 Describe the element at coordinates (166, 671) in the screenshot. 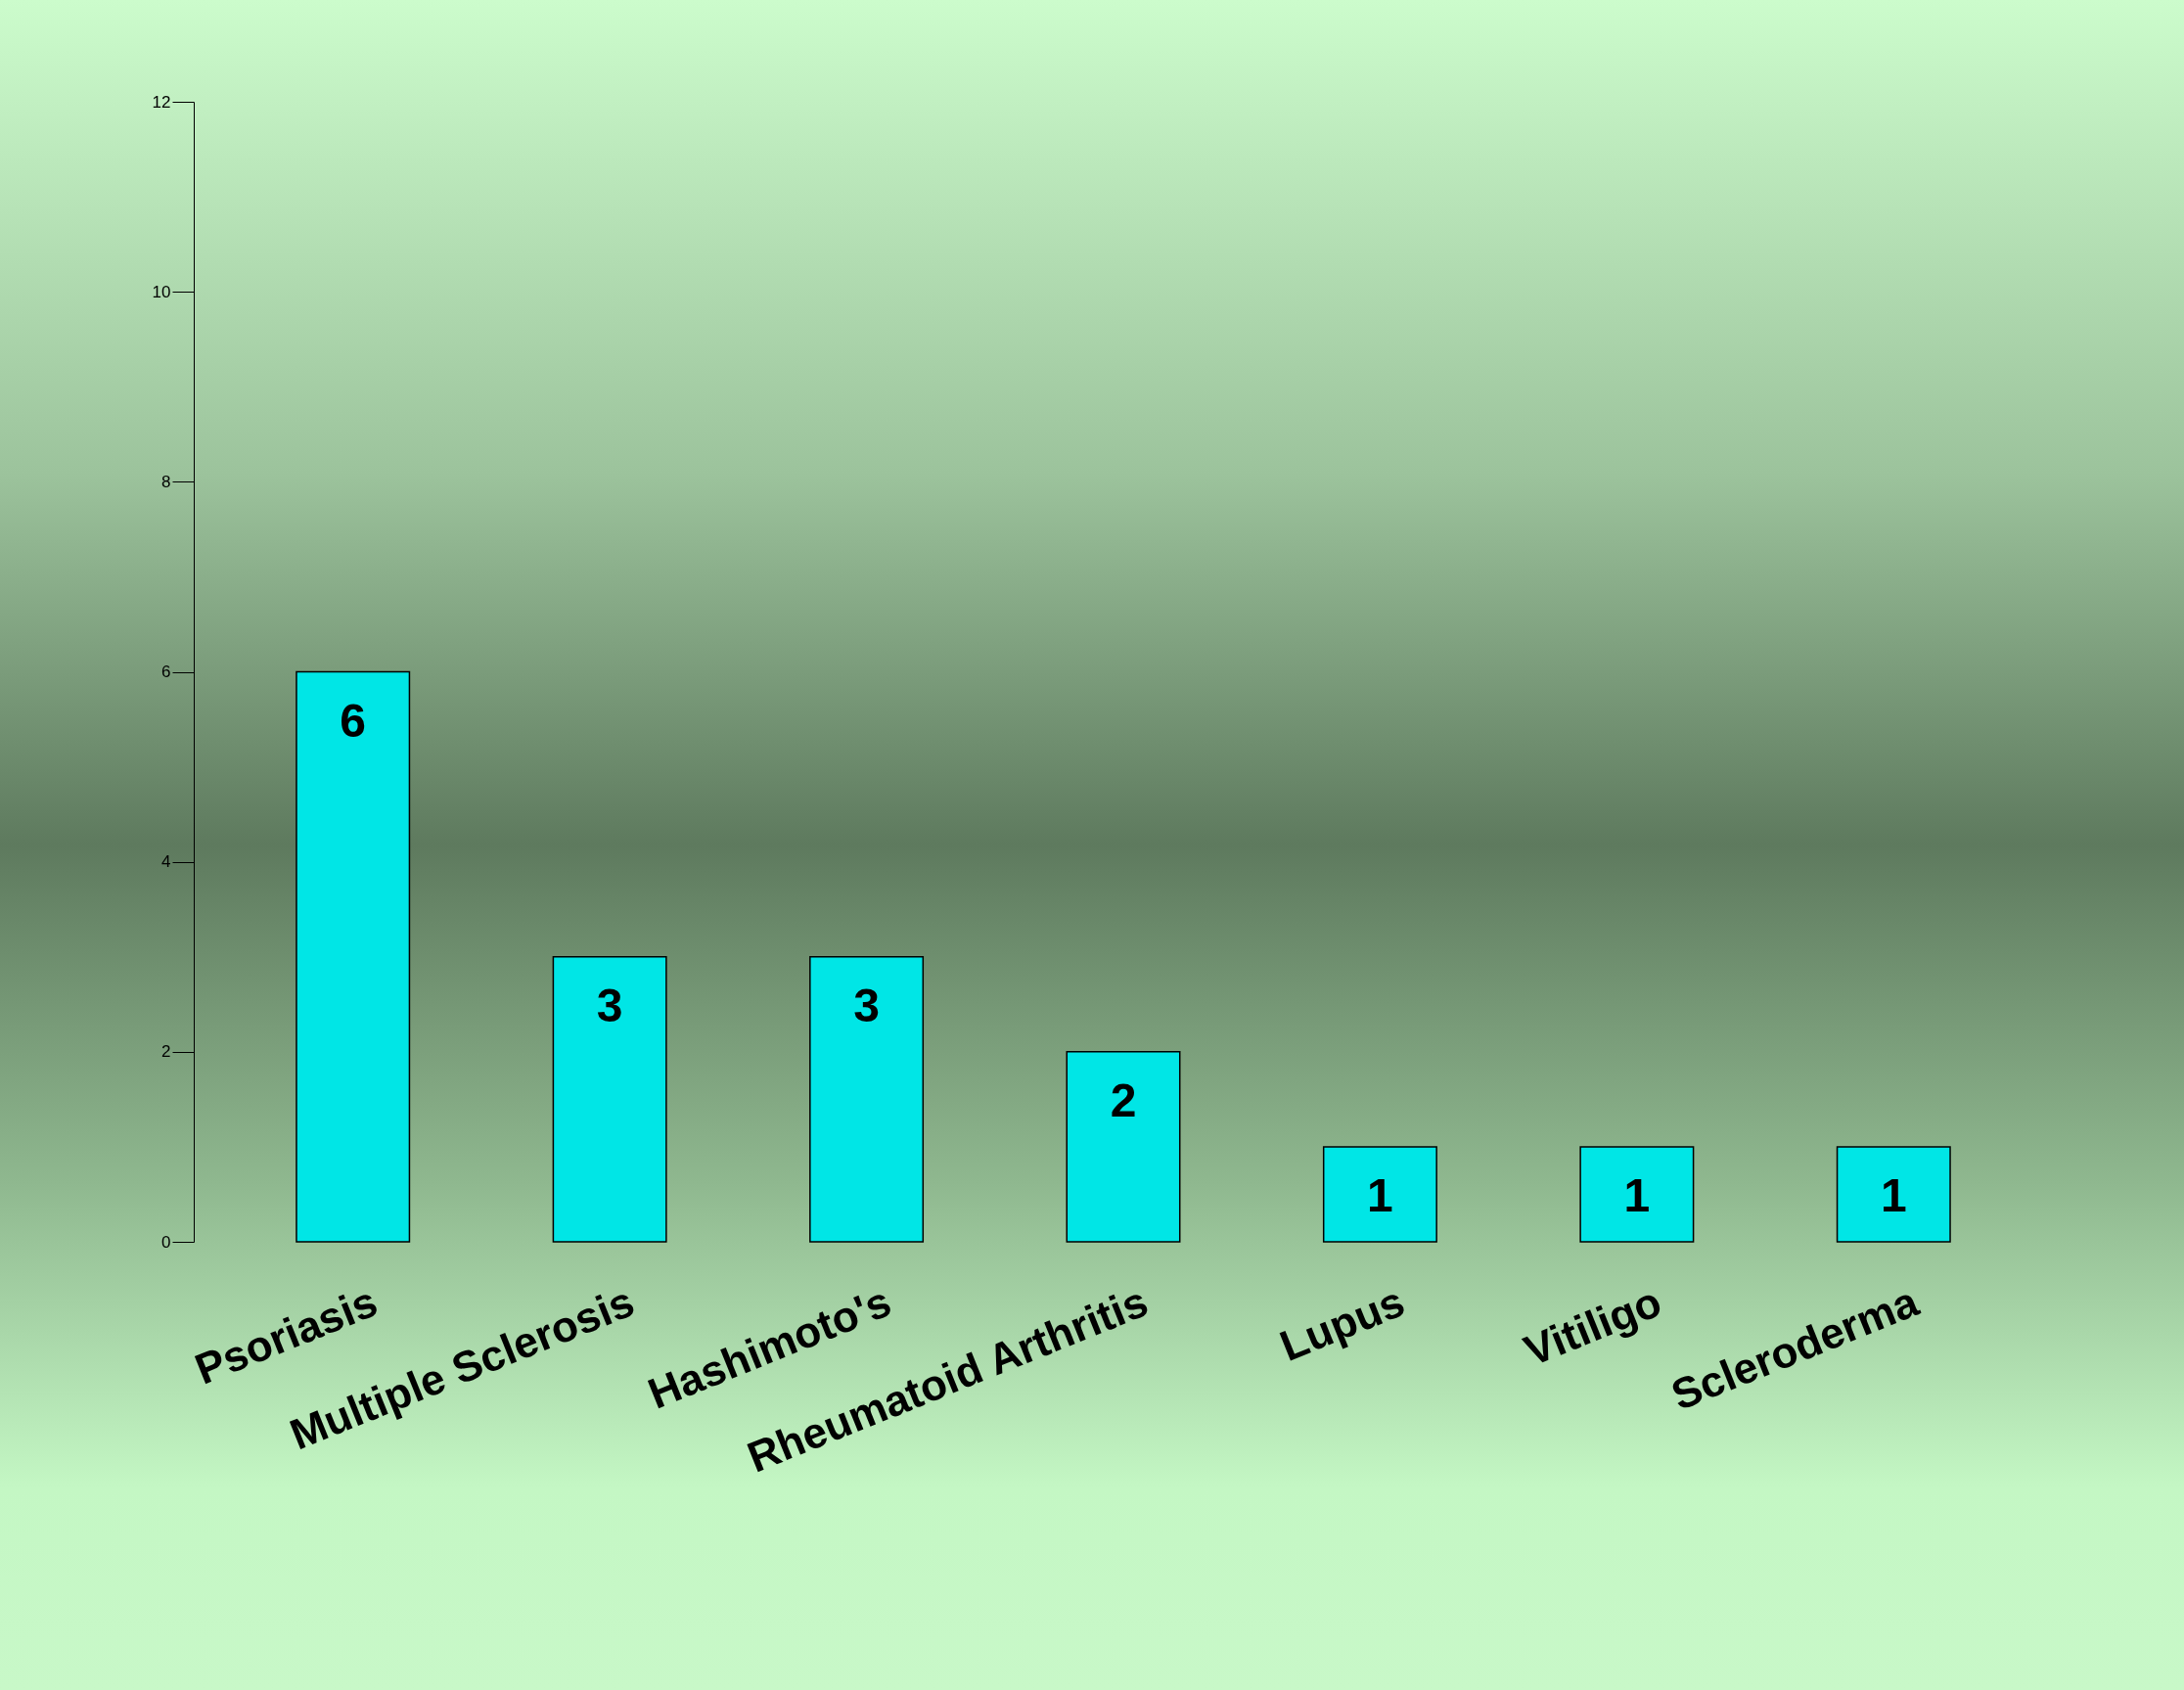

I see `y-tick-label: 6` at that location.